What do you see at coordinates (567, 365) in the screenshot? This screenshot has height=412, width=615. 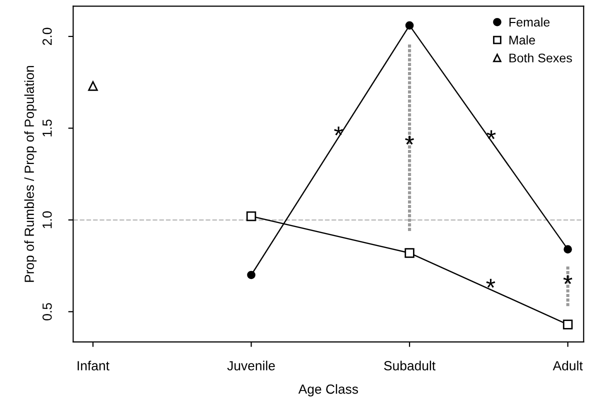 I see `x-tick-label: Adult` at bounding box center [567, 365].